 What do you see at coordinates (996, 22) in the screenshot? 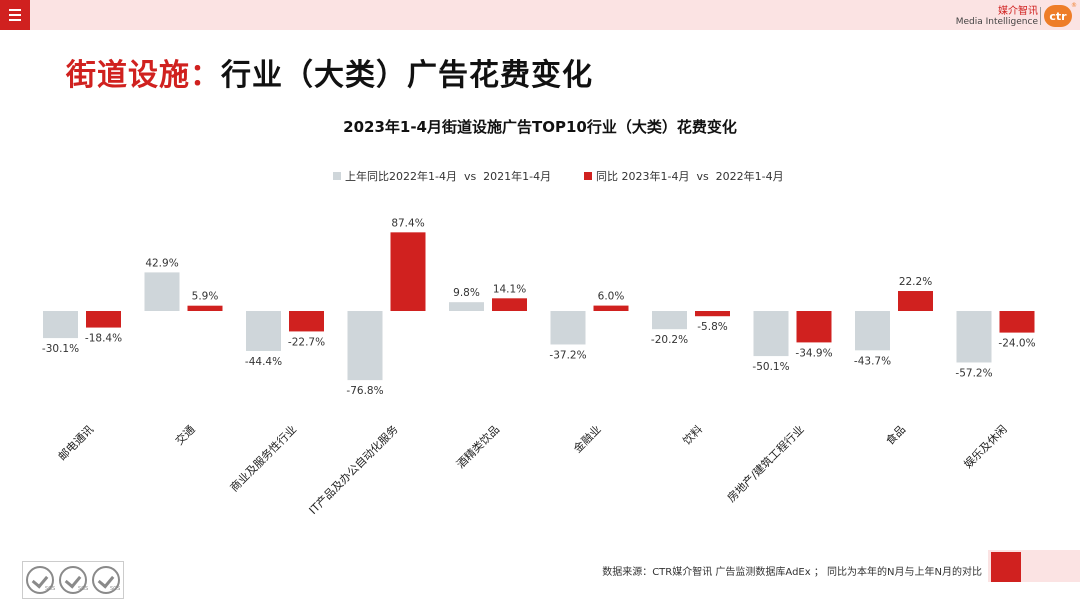
I see `brand-en: Media Intelligence` at bounding box center [996, 22].